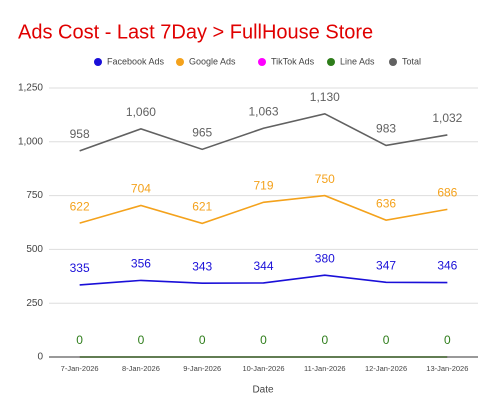 The width and height of the screenshot is (500, 415). I want to click on x-tick-label: 13-Jan-2026, so click(447, 368).